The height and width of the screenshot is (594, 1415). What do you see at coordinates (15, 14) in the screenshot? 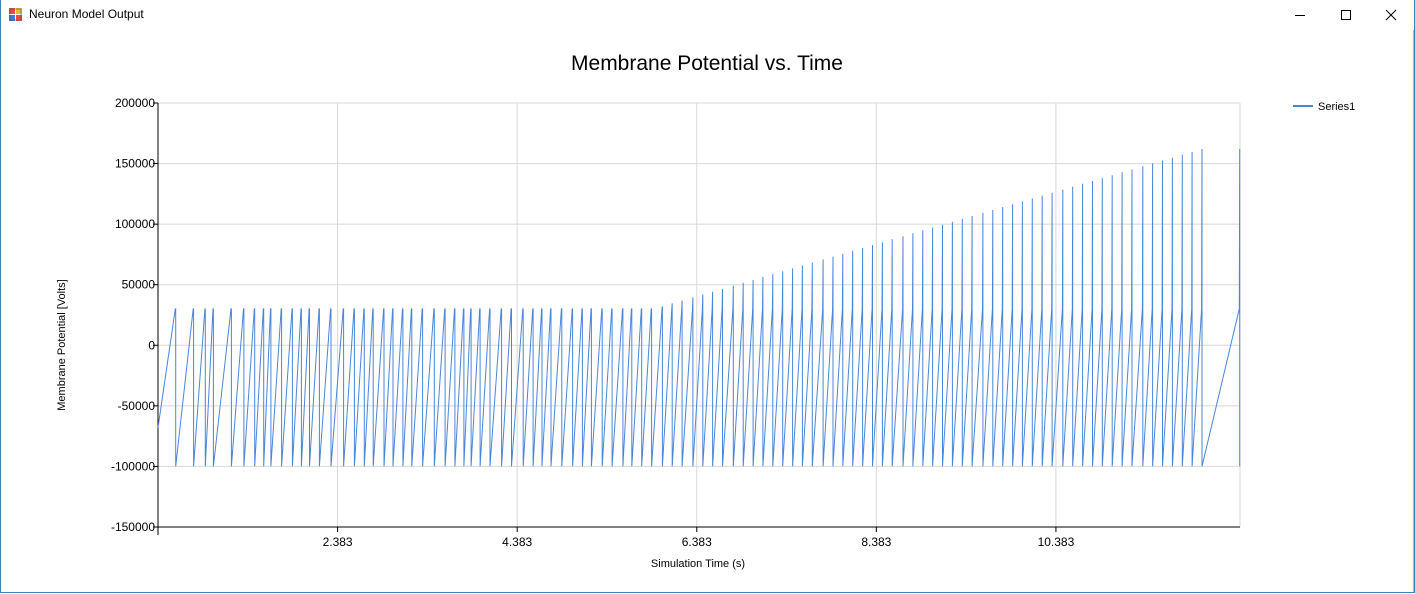
I see `app-icon` at bounding box center [15, 14].